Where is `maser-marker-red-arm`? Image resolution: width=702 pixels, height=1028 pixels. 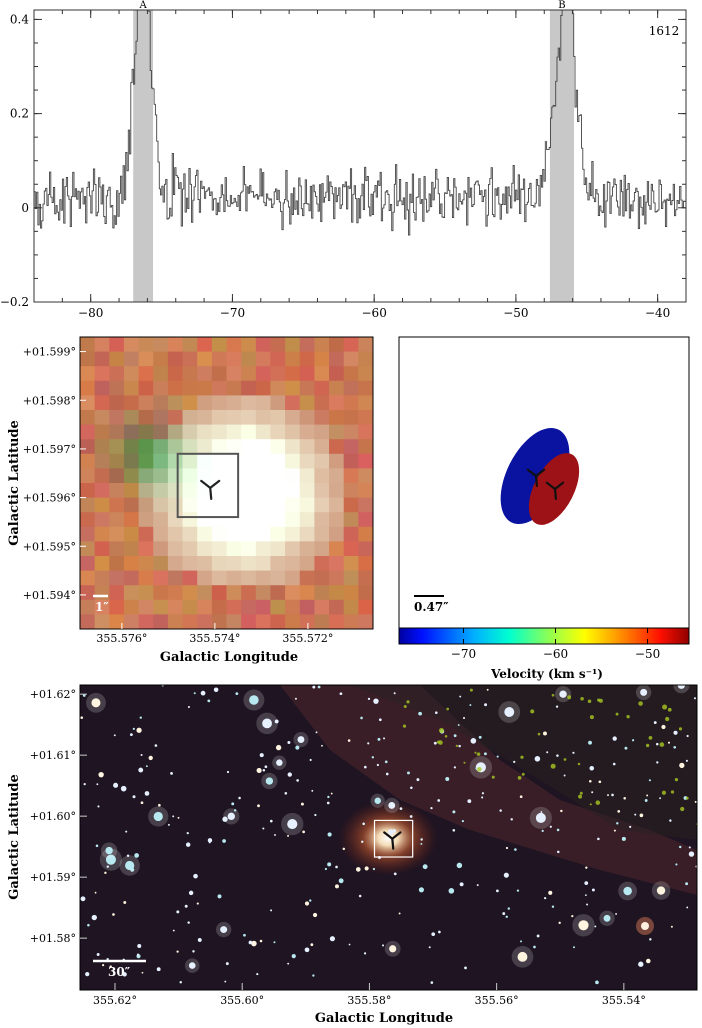
maser-marker-red-arm is located at coordinates (559, 486).